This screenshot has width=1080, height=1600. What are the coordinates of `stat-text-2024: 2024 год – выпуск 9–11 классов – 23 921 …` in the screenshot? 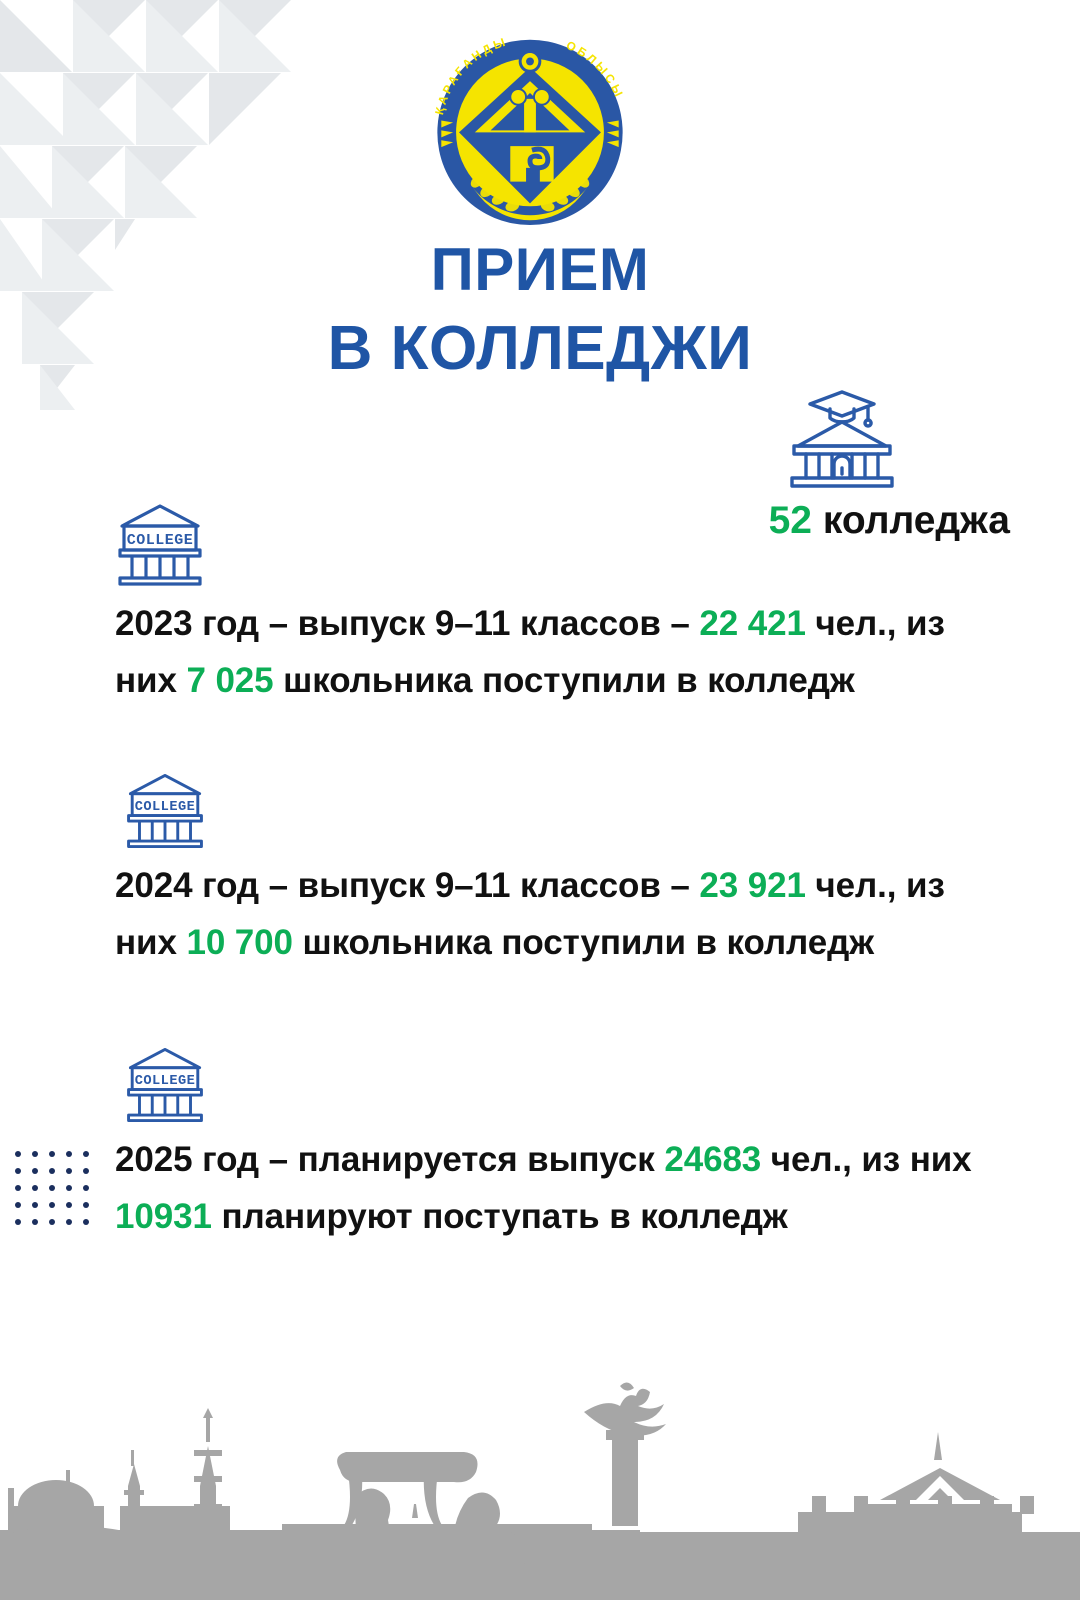 It's located at (565, 870).